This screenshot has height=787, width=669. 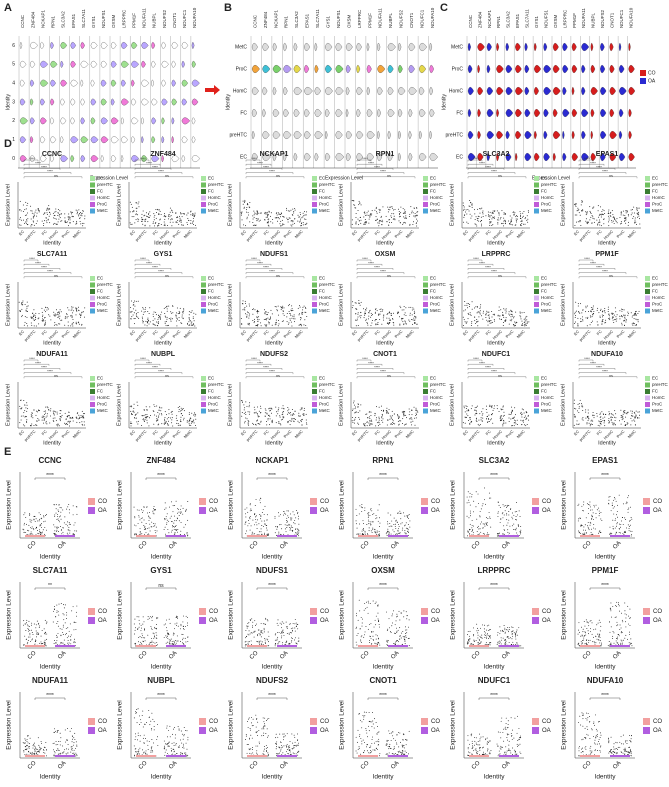 I want to click on group-label: FC, so click(x=154, y=432).